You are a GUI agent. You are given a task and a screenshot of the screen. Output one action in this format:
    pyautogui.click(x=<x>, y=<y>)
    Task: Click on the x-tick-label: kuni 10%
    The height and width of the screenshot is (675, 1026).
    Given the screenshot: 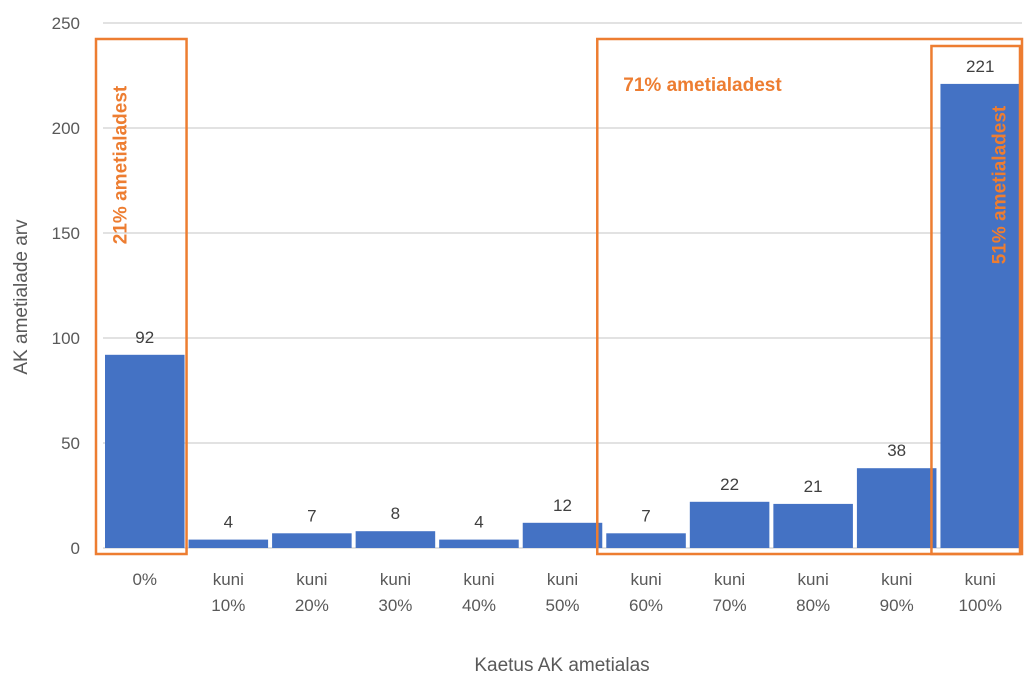 What is the action you would take?
    pyautogui.click(x=228, y=592)
    